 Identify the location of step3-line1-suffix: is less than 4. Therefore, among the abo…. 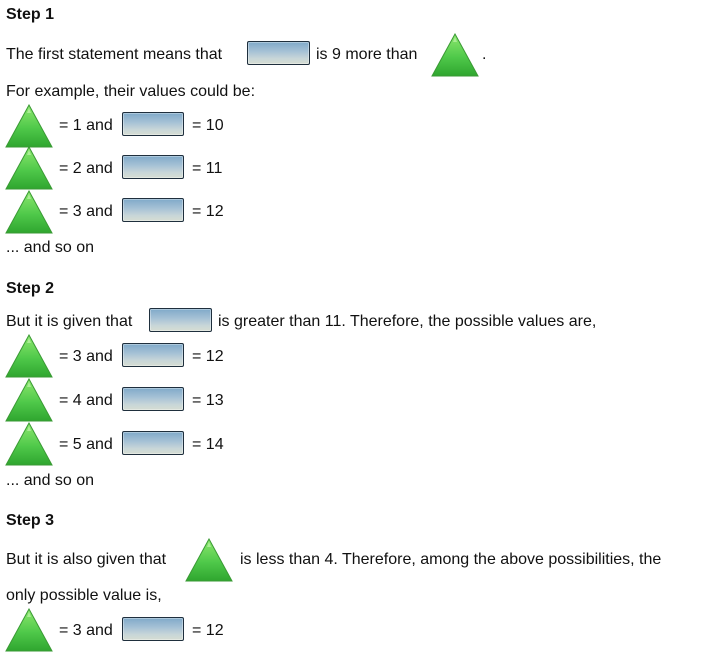
(451, 559).